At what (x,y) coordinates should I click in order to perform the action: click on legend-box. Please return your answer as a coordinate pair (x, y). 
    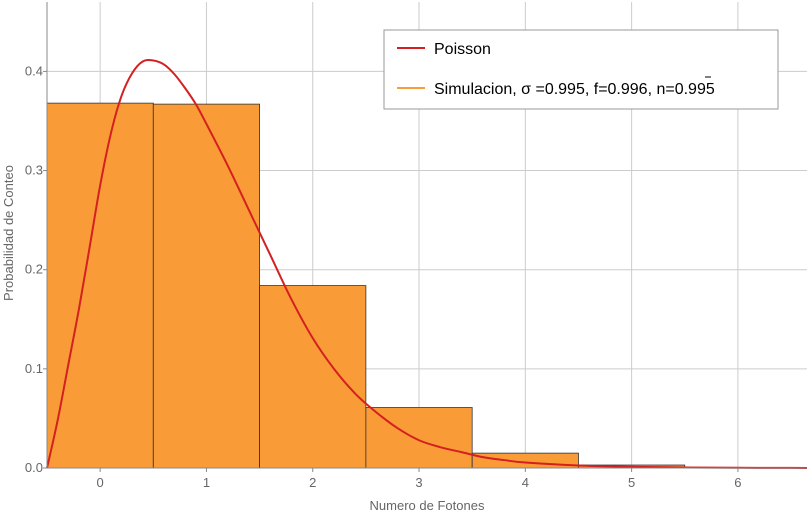
    Looking at the image, I should click on (581, 69).